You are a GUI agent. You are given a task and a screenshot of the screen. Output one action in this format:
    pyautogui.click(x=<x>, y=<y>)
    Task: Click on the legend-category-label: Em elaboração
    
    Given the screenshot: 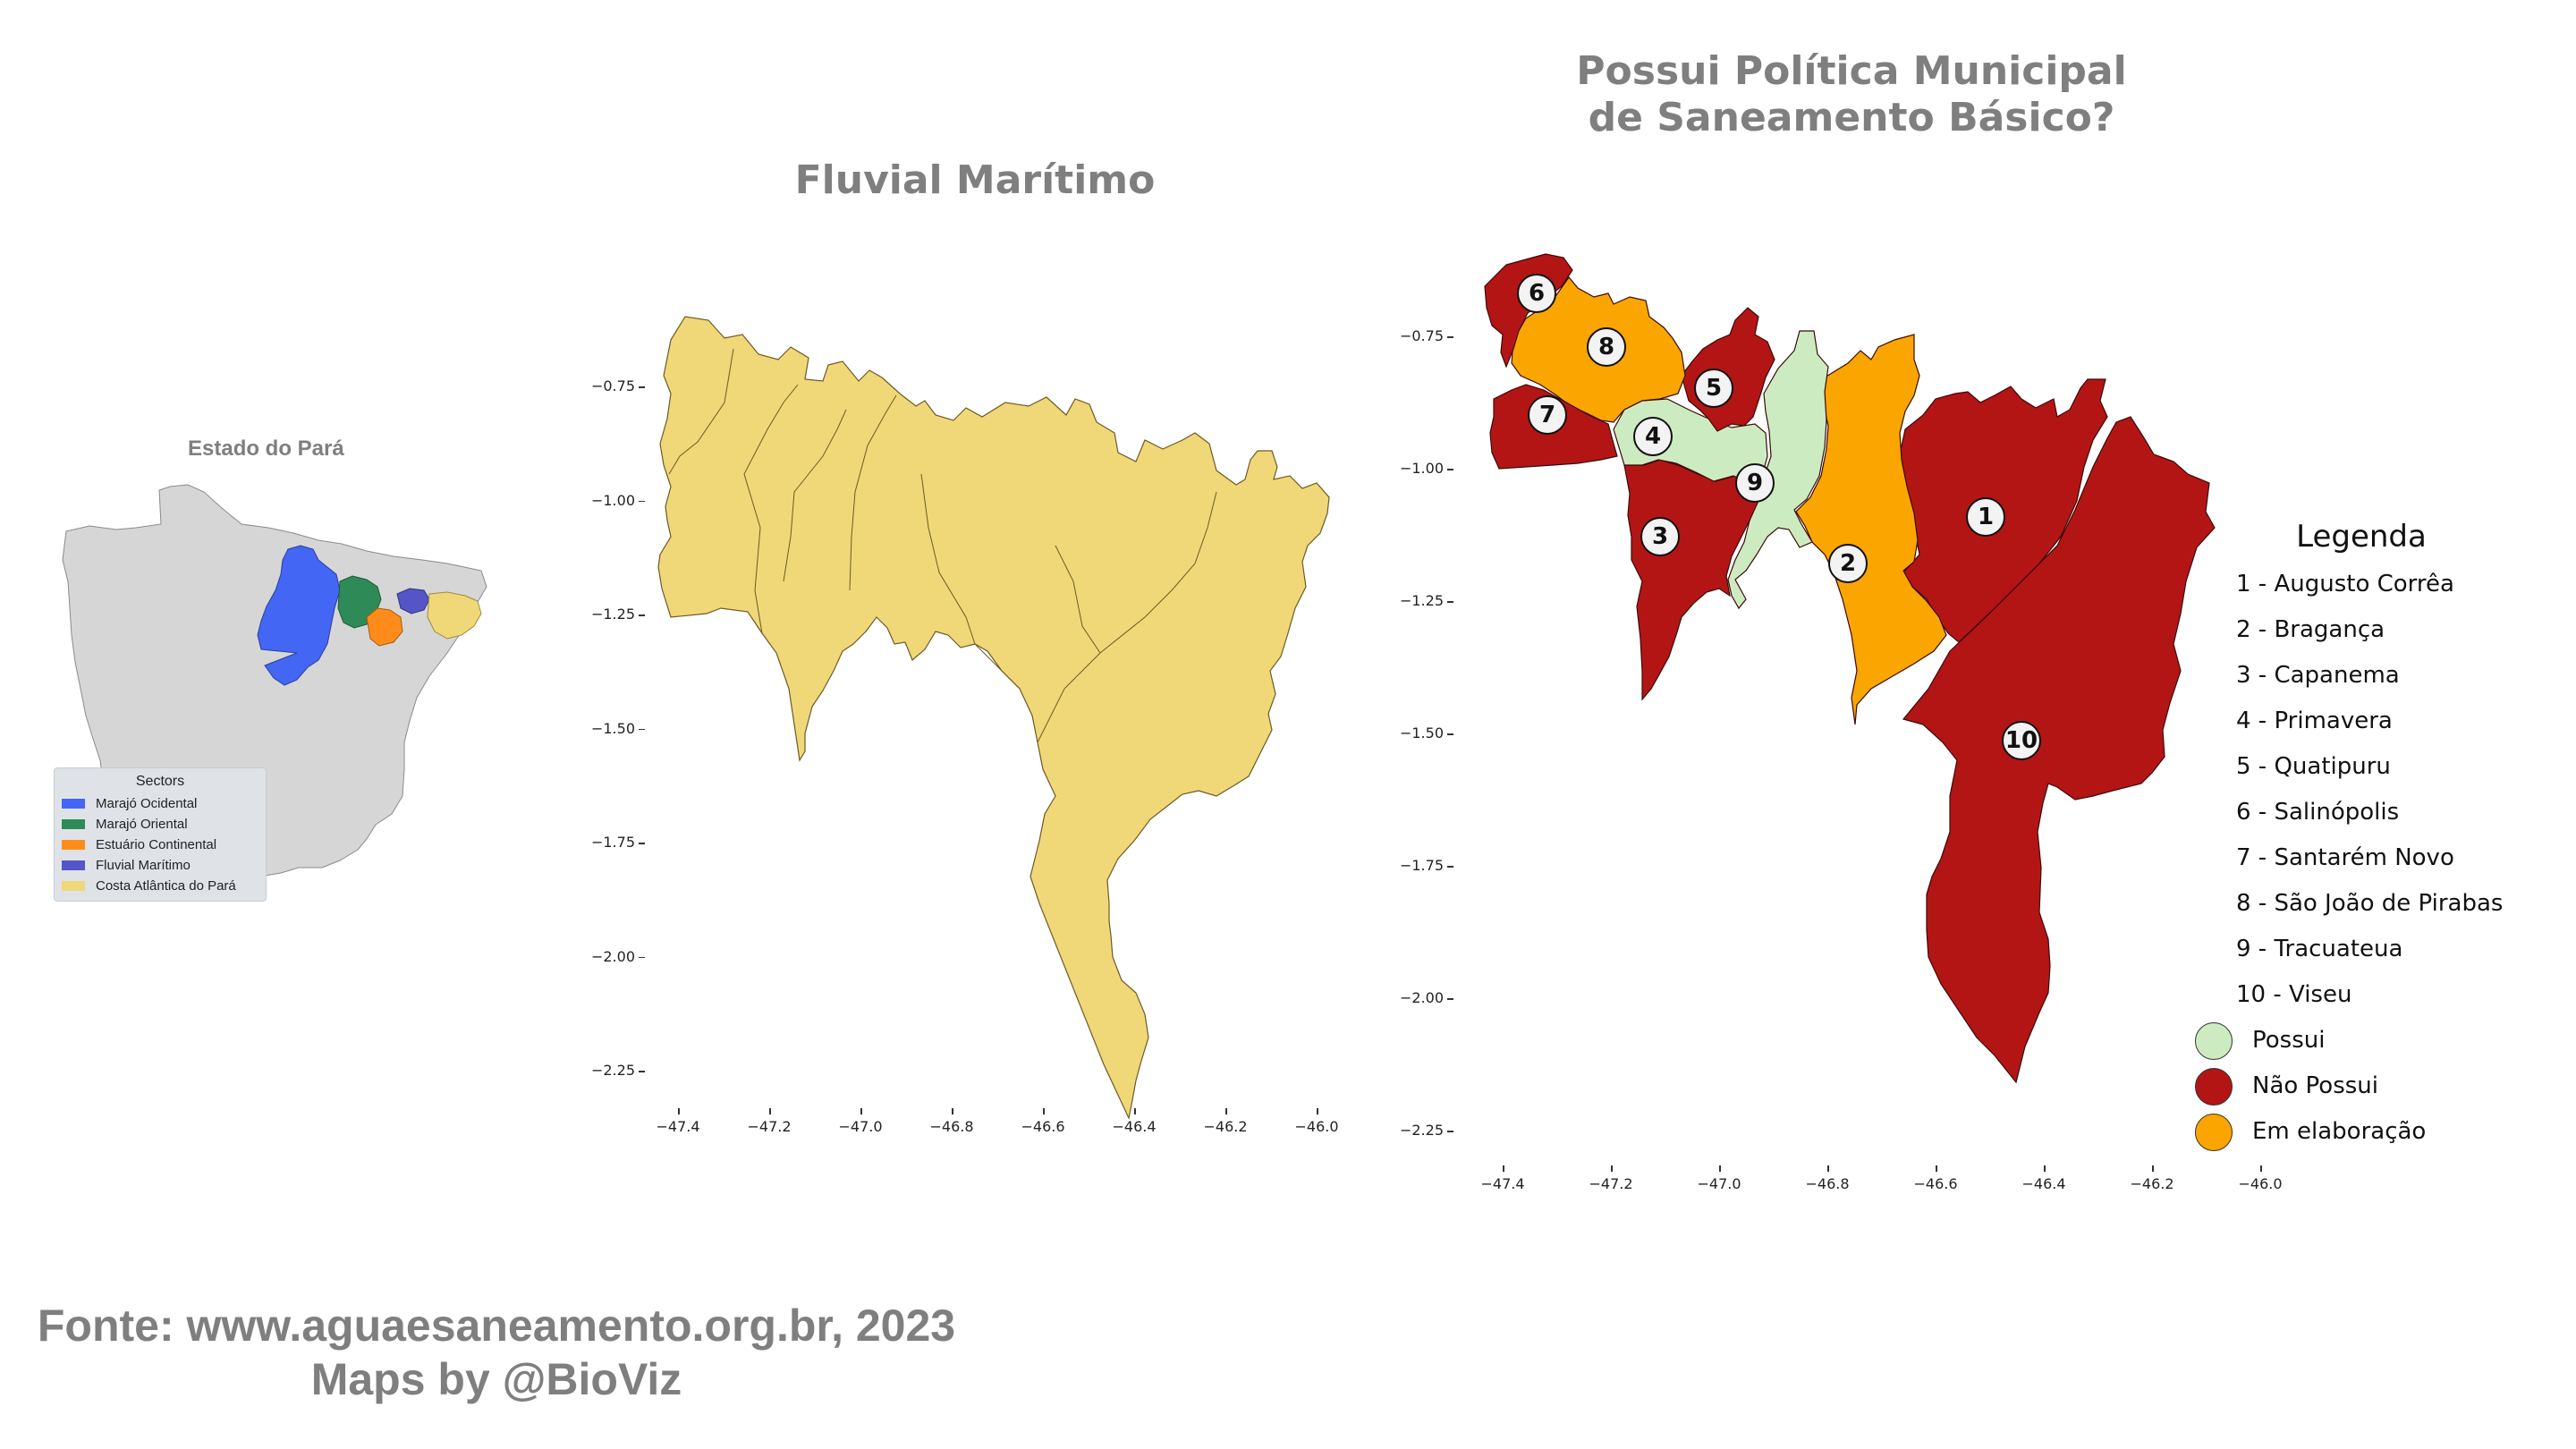 What is the action you would take?
    pyautogui.click(x=2339, y=1131)
    